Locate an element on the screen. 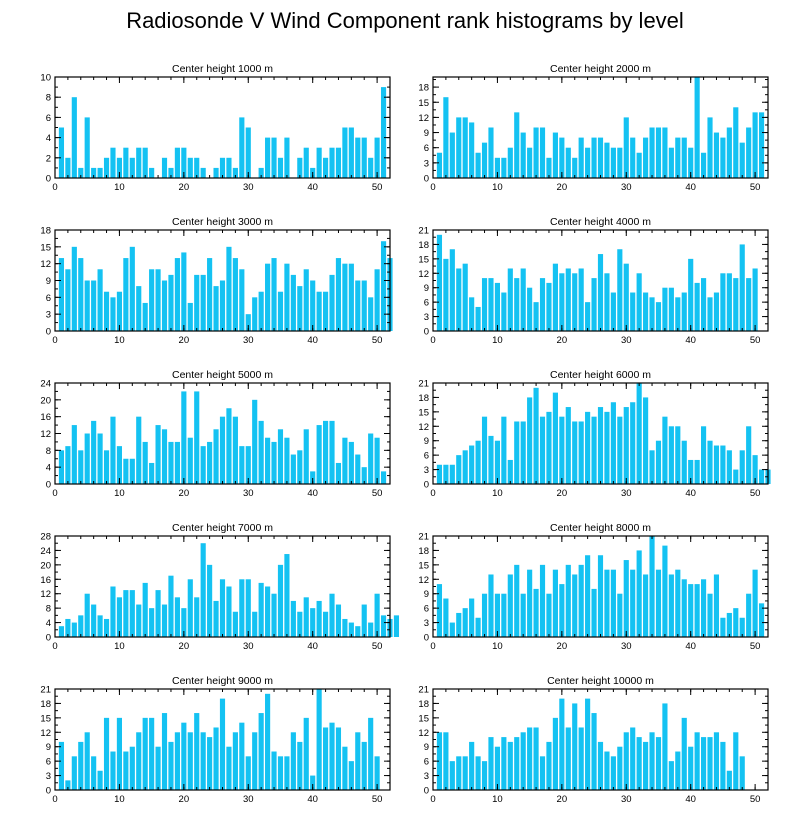 Image resolution: width=810 pixels, height=824 pixels. x-tick-label: 40 is located at coordinates (312, 799).